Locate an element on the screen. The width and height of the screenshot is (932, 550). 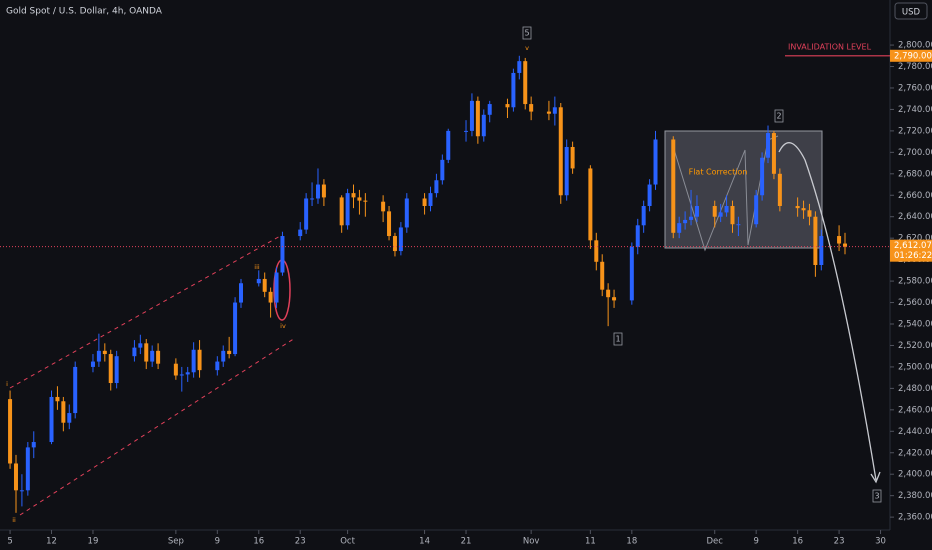
x-tick-label: 12 is located at coordinates (51, 542).